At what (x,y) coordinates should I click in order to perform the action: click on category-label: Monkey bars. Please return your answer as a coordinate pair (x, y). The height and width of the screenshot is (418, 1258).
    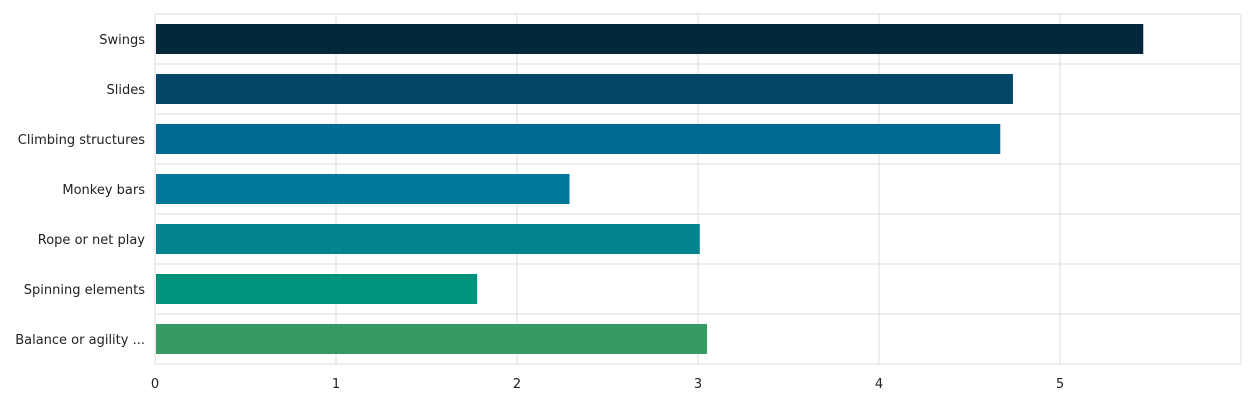
    Looking at the image, I should click on (103, 190).